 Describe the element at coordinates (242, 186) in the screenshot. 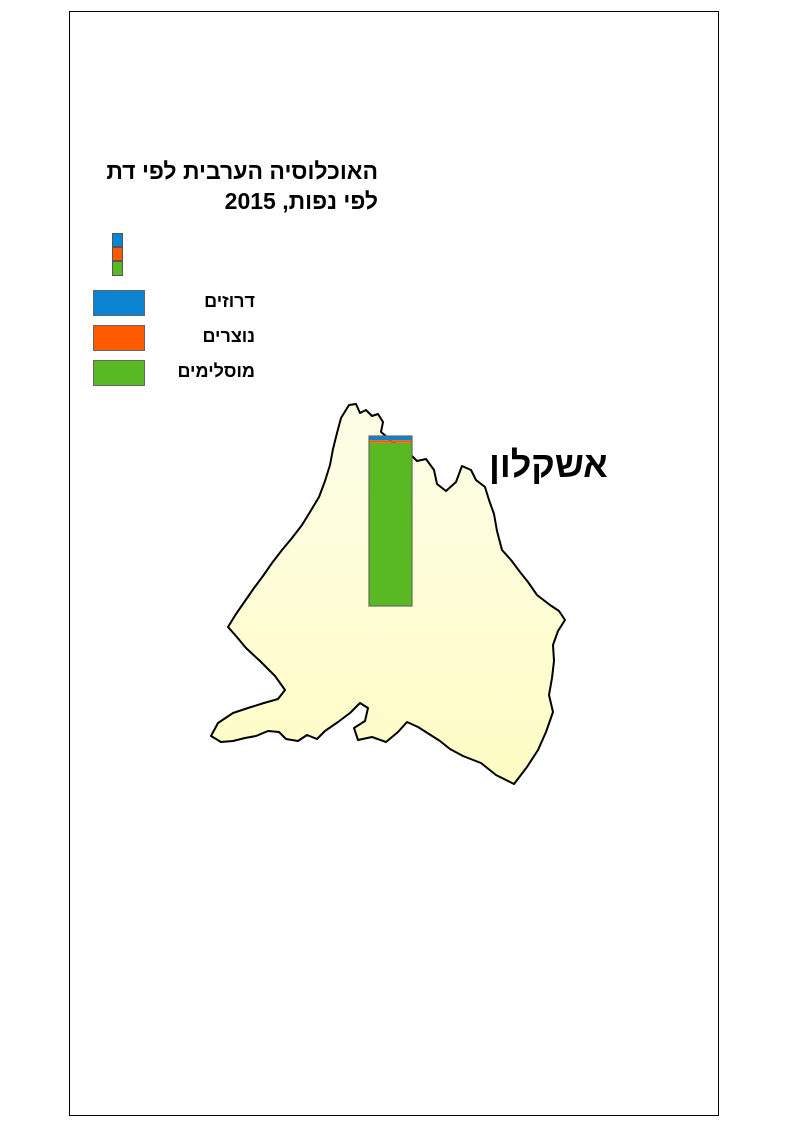

I see `map-title: האוכלוסיה הערבית לפי דת לפי נפות, 2015` at that location.